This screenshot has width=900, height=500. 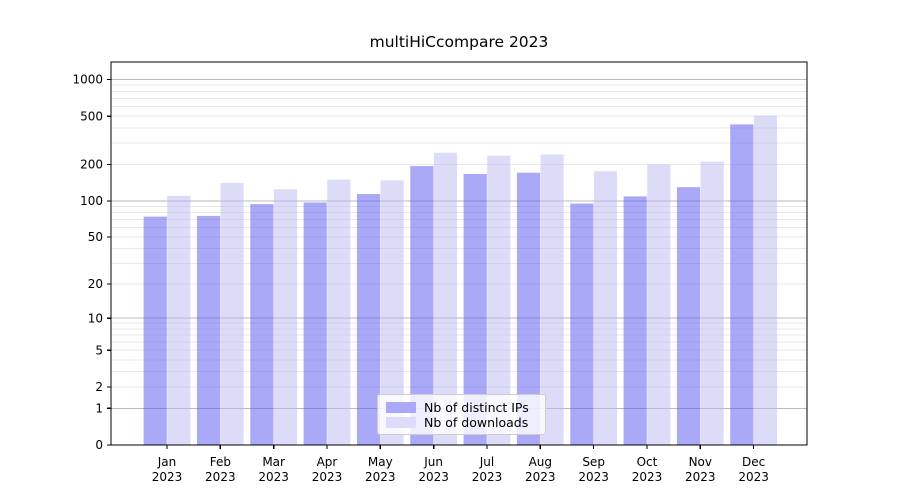 I want to click on y-tick-label-2: 2, so click(x=99, y=387).